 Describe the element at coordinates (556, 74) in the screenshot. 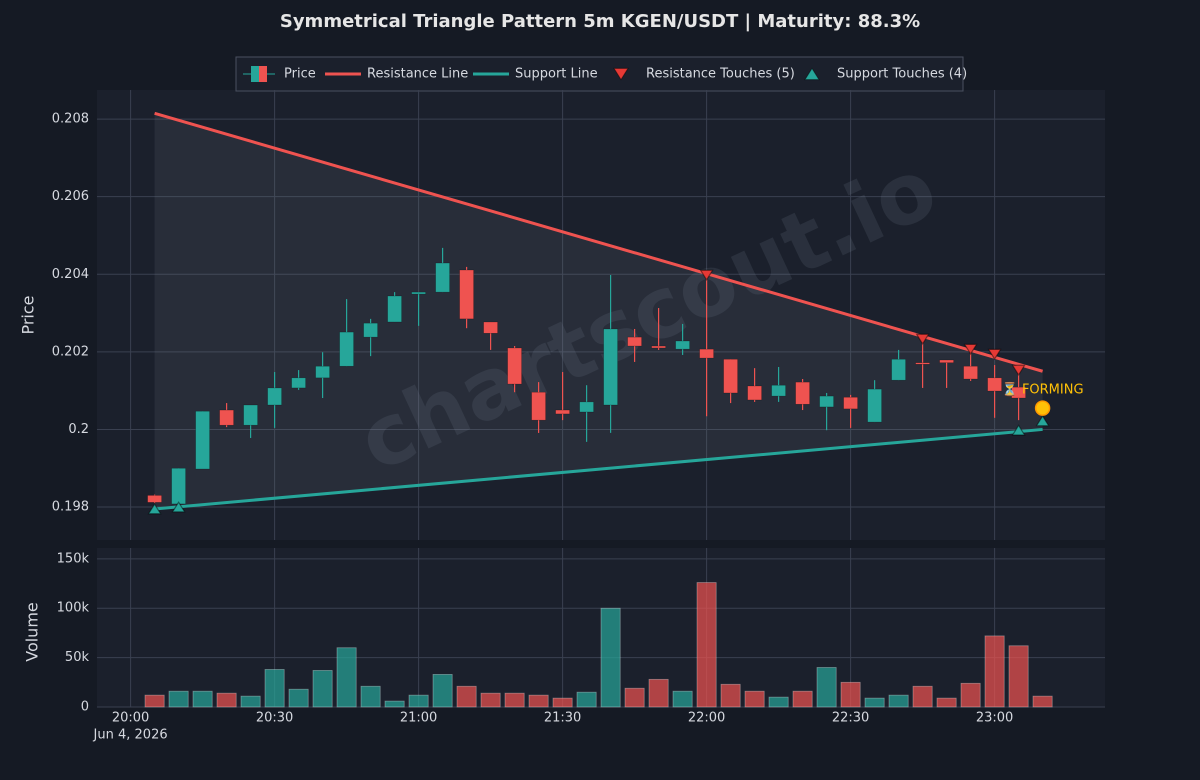

I see `legend-label: Support Line` at that location.